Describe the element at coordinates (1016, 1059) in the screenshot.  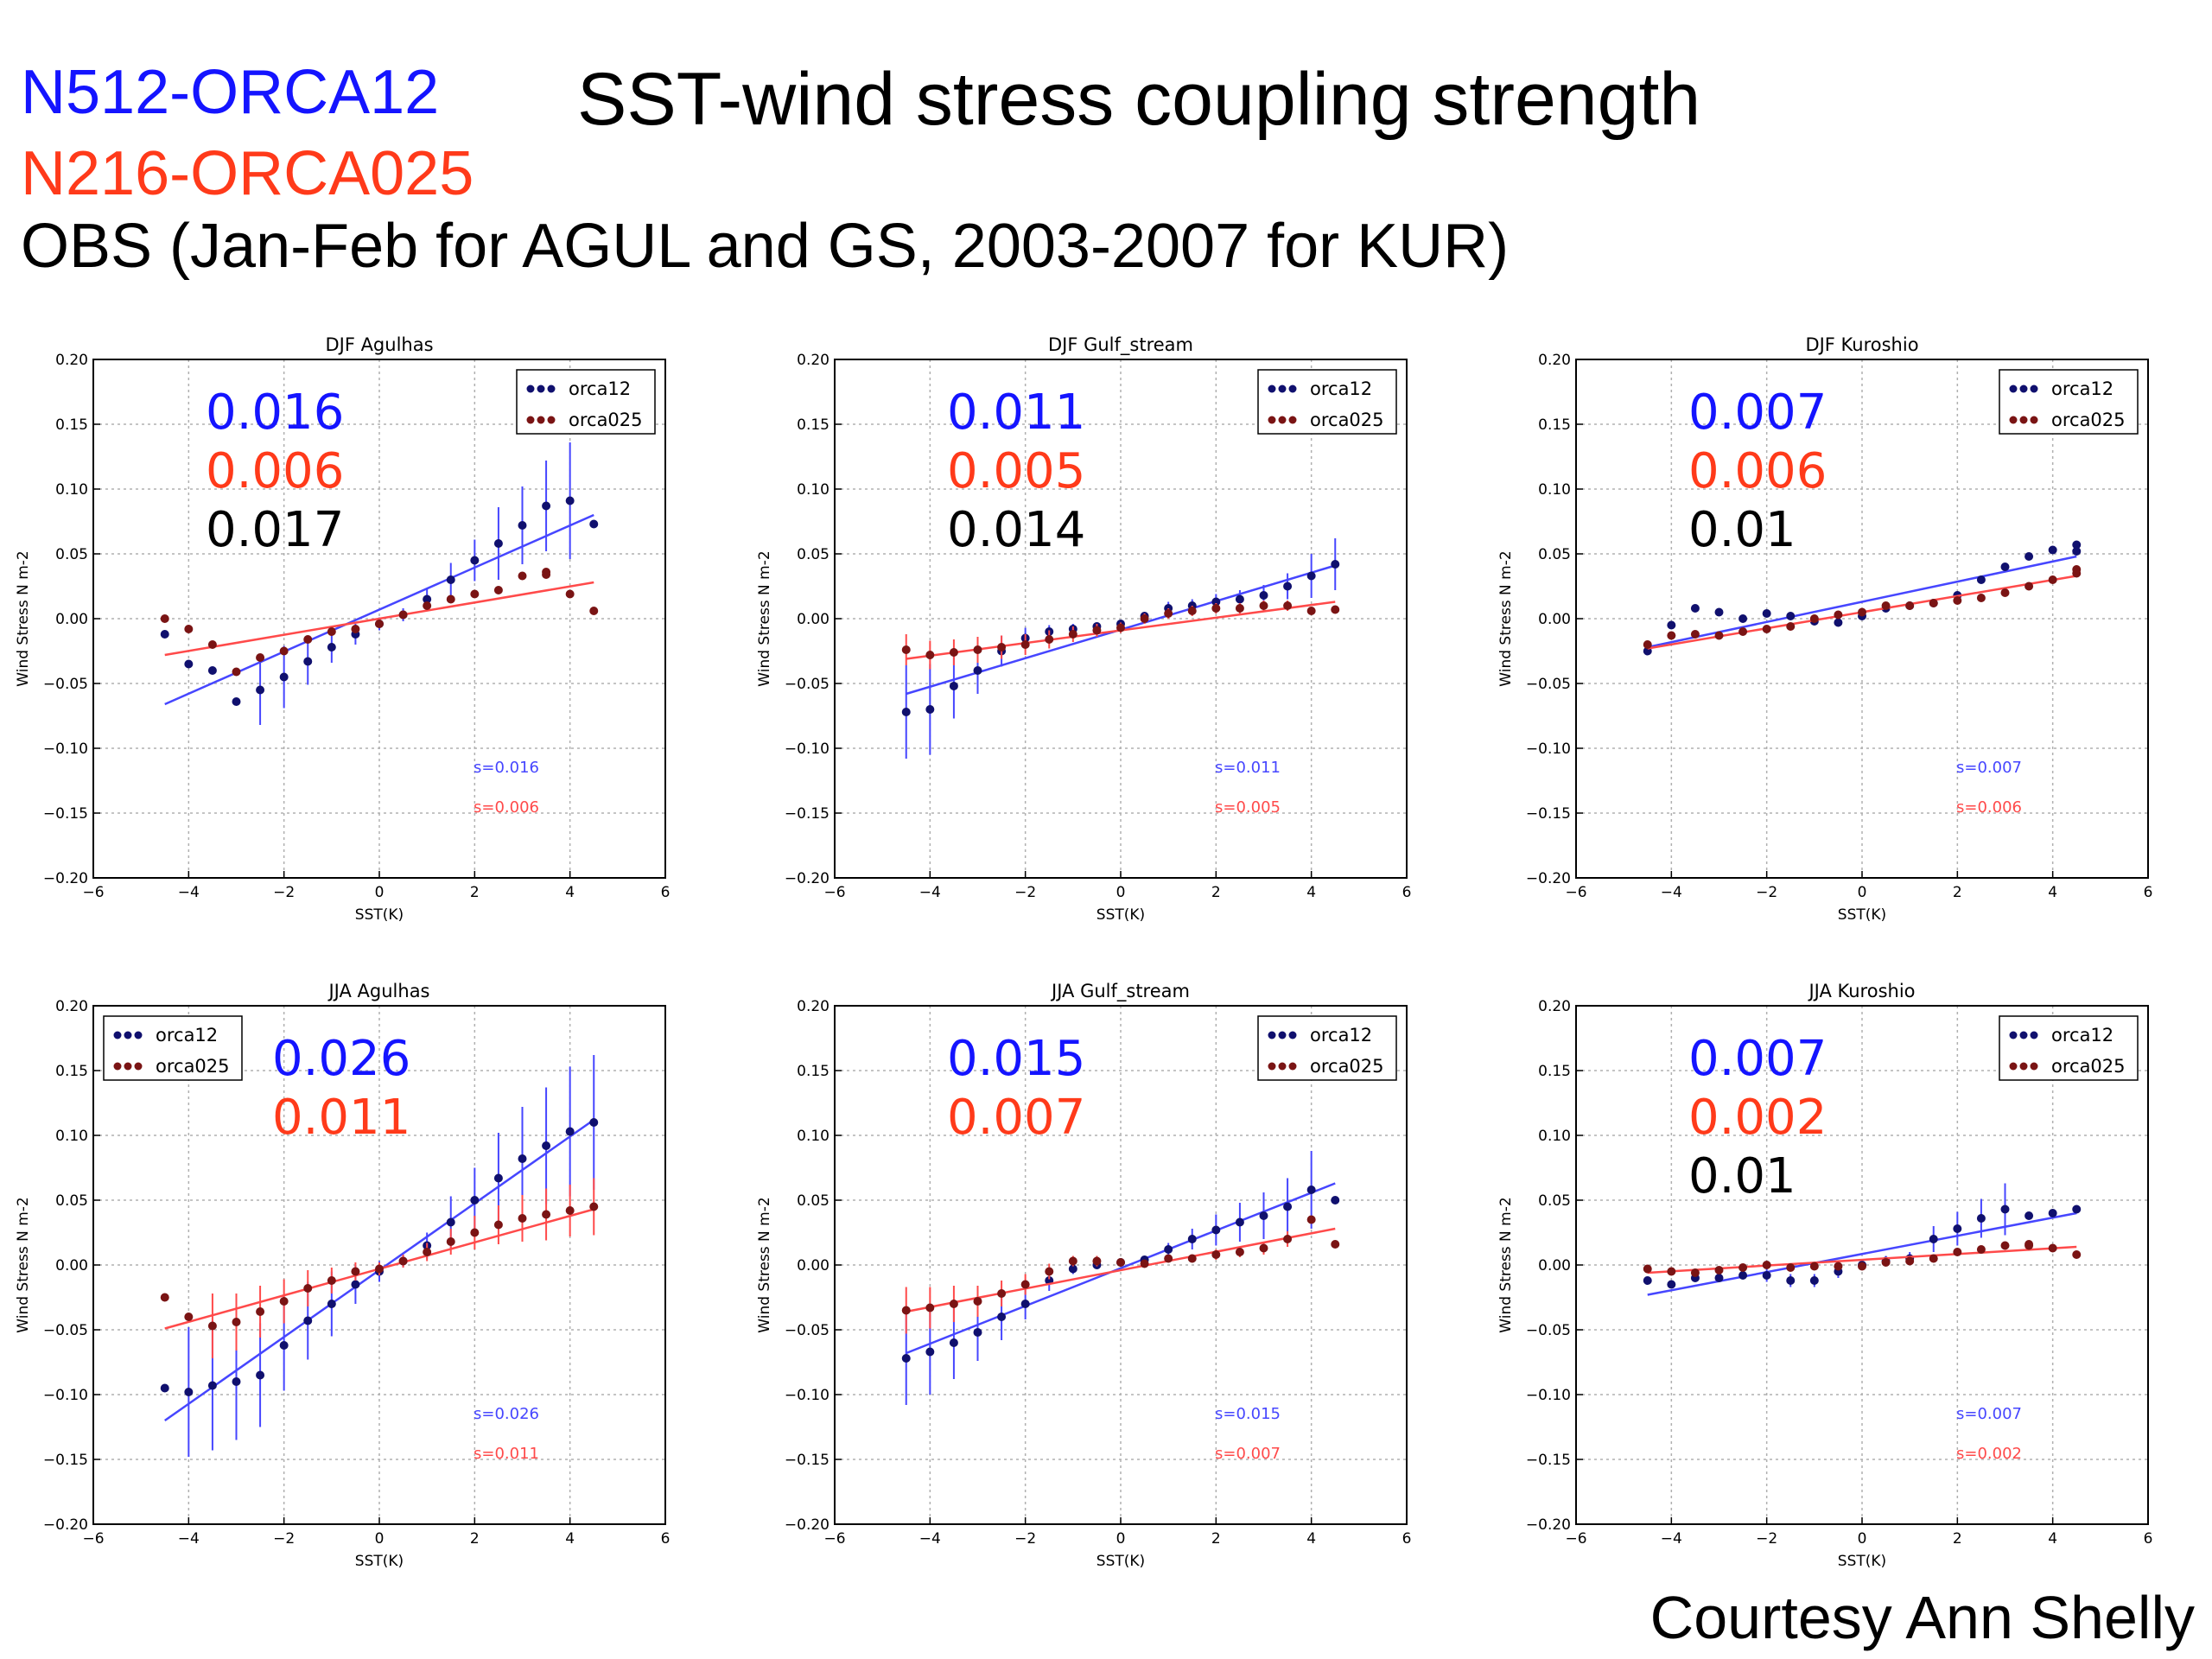
I see `coupling-value-orca12: 0.015` at that location.